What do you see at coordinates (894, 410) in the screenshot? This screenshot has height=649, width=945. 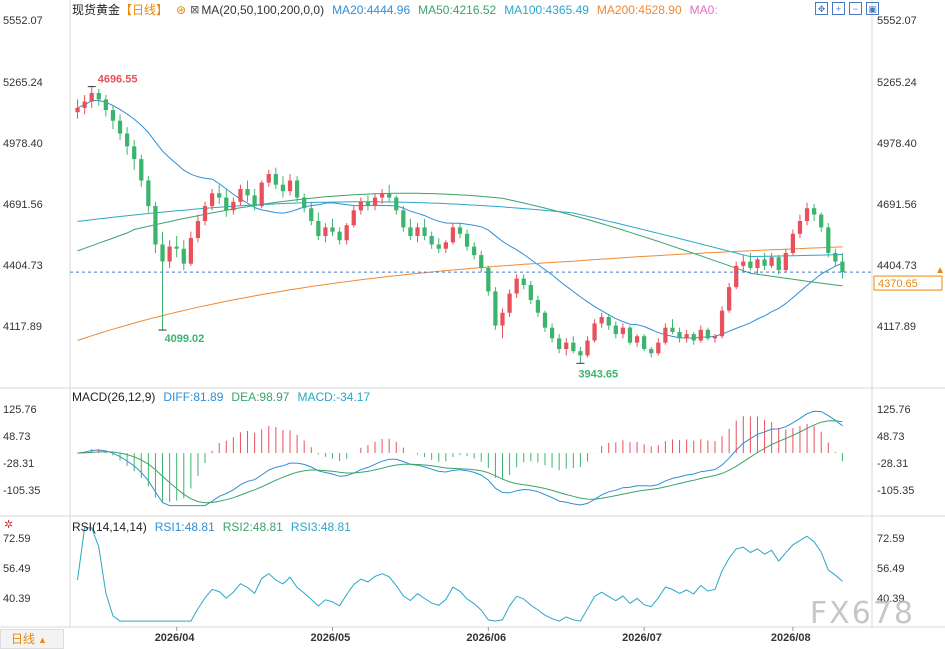 I see `macd-tick-right: 125.76` at bounding box center [894, 410].